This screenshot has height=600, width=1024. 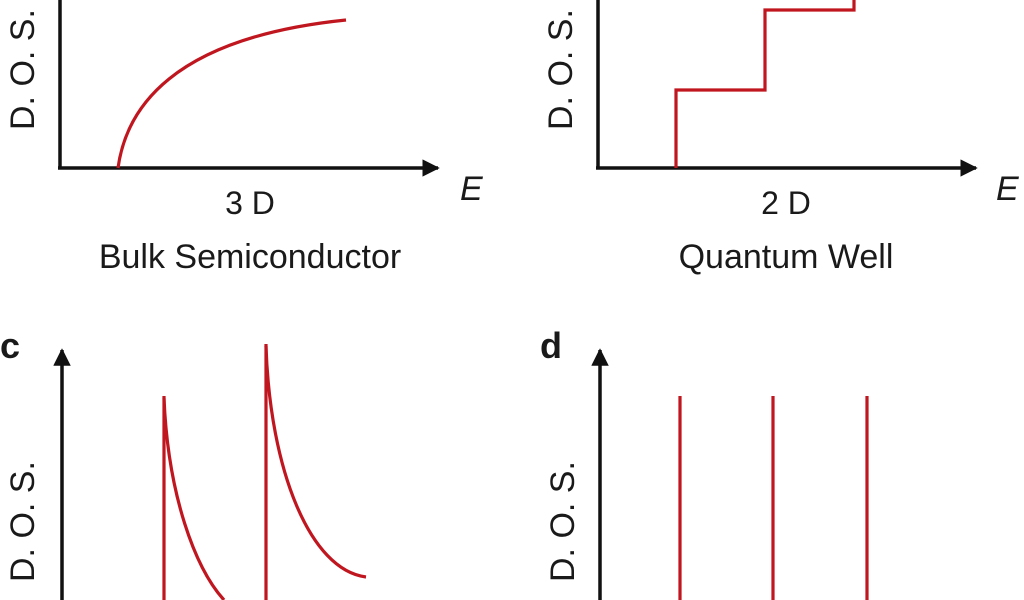 What do you see at coordinates (786, 257) in the screenshot?
I see `panel-b-caption: Quantum Well` at bounding box center [786, 257].